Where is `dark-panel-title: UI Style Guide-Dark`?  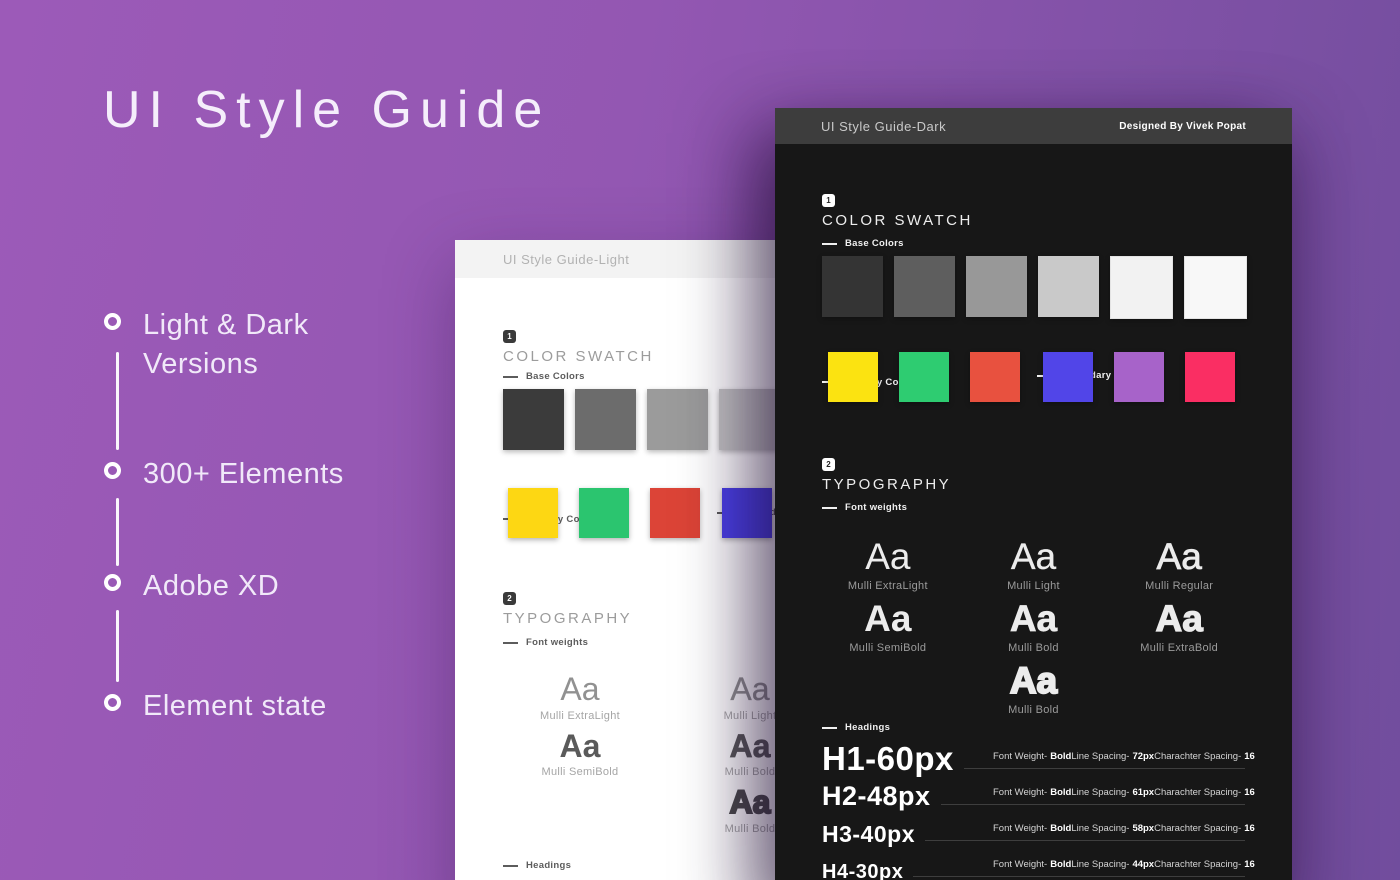
dark-panel-title: UI Style Guide-Dark is located at coordinates (884, 126).